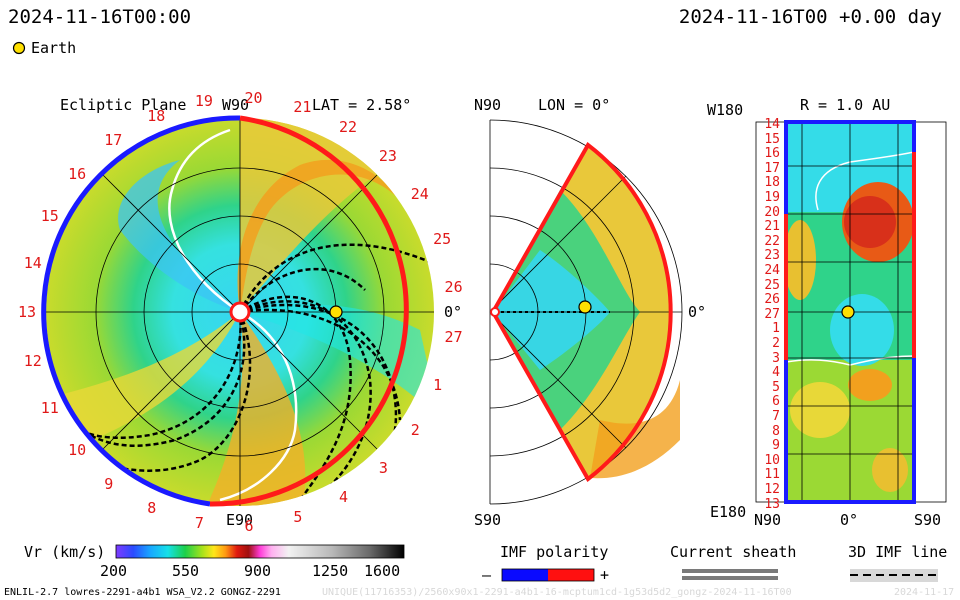 Image resolution: width=960 pixels, height=600 pixels. Describe the element at coordinates (772, 285) in the screenshot. I see `radial-y-tick: 25` at that location.